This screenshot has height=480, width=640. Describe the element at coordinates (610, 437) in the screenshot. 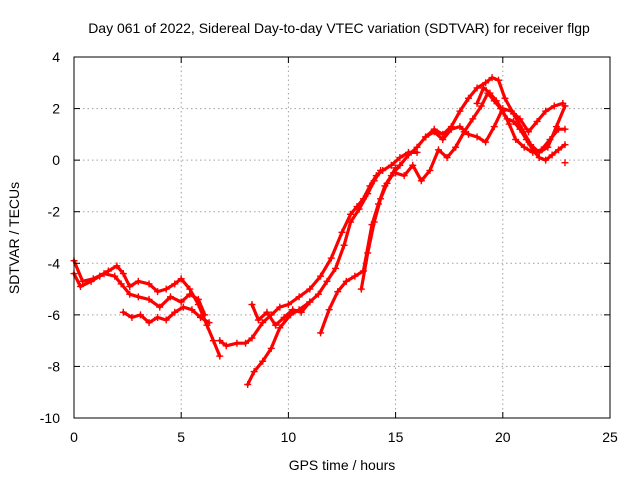

I see `x-tick-label: 25` at that location.